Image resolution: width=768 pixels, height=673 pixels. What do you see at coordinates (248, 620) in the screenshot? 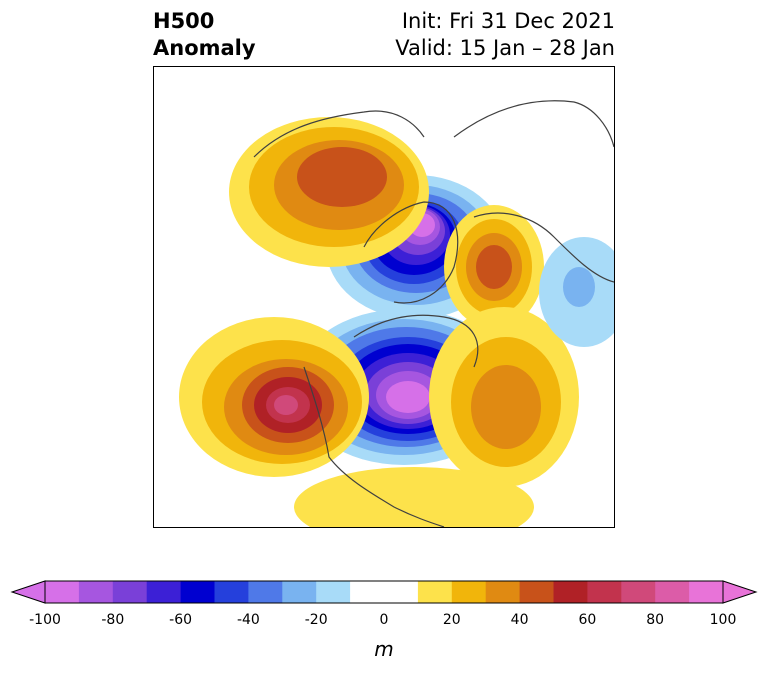
I see `colorbar-tick-label: -40` at bounding box center [248, 620].